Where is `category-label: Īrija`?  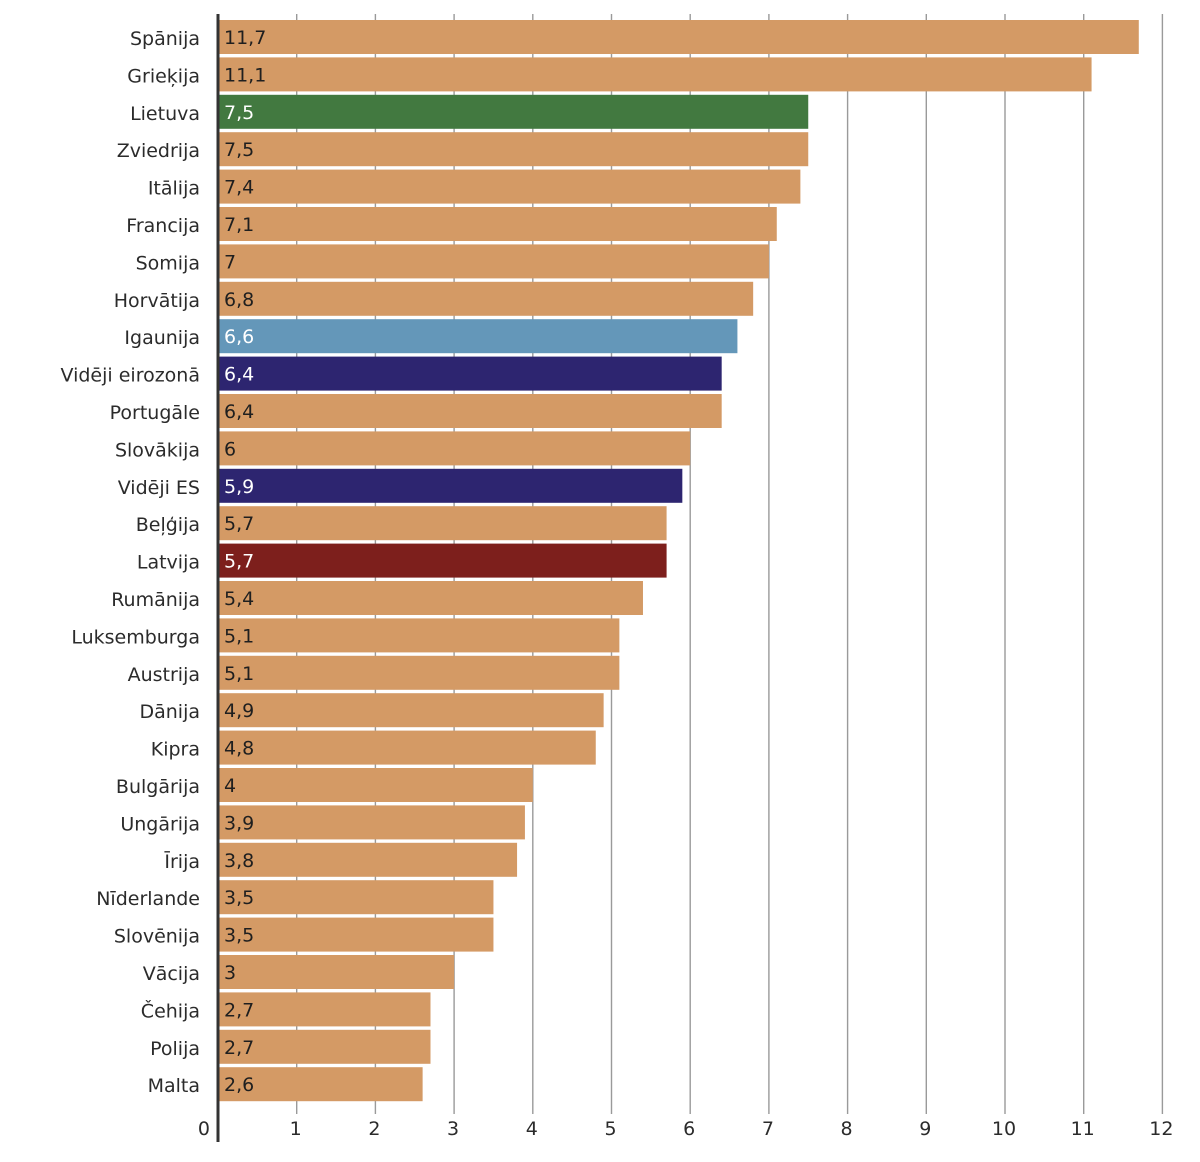 category-label: Īrija is located at coordinates (182, 861).